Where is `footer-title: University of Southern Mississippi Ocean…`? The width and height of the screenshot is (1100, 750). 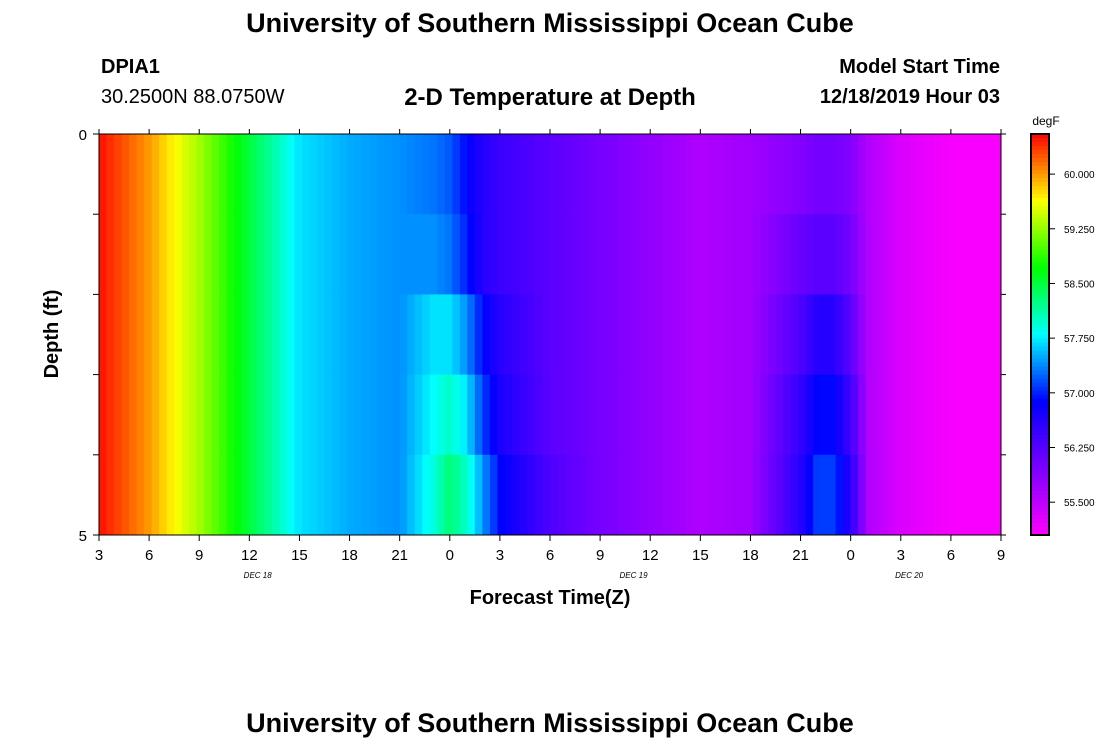
footer-title: University of Southern Mississippi Ocean… is located at coordinates (550, 723).